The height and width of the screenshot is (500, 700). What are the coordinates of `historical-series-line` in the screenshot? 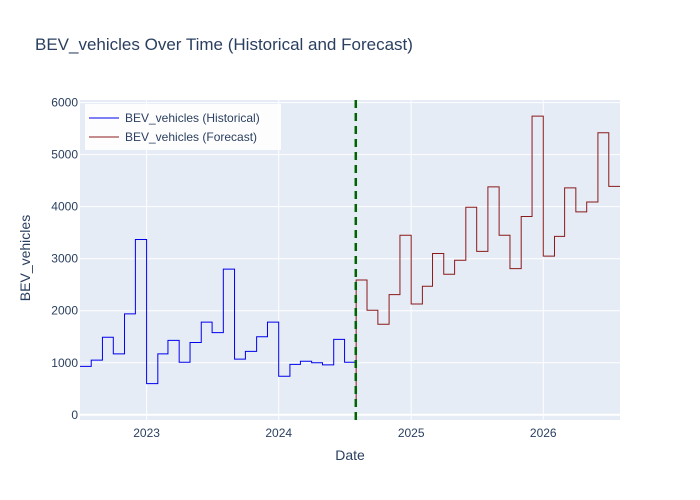 It's located at (218, 311).